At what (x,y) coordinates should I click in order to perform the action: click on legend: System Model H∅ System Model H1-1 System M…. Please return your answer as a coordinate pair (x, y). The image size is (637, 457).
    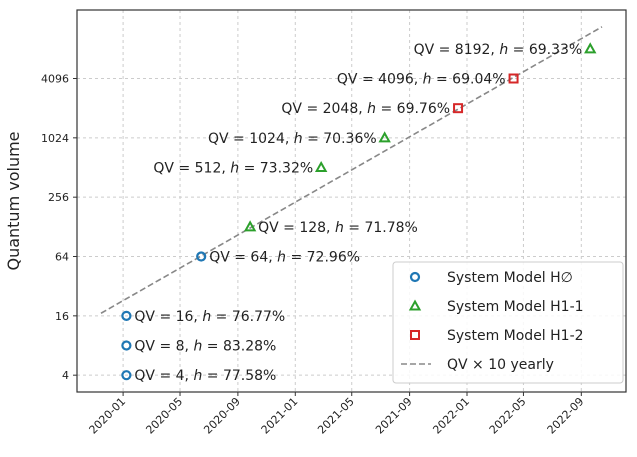
    Looking at the image, I should click on (508, 322).